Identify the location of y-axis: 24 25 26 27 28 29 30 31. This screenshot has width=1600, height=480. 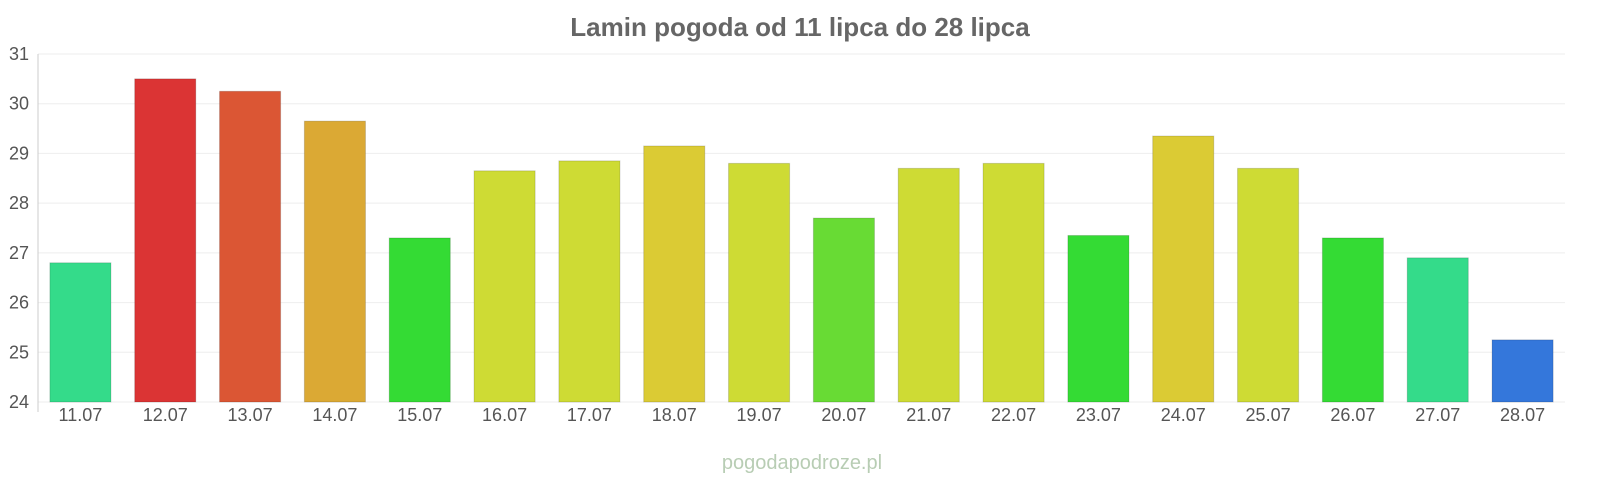
(24, 228).